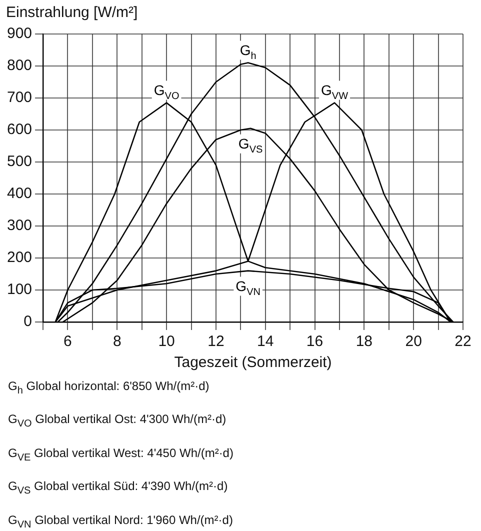 The height and width of the screenshot is (531, 481). I want to click on y-tick-label: 900, so click(19, 33).